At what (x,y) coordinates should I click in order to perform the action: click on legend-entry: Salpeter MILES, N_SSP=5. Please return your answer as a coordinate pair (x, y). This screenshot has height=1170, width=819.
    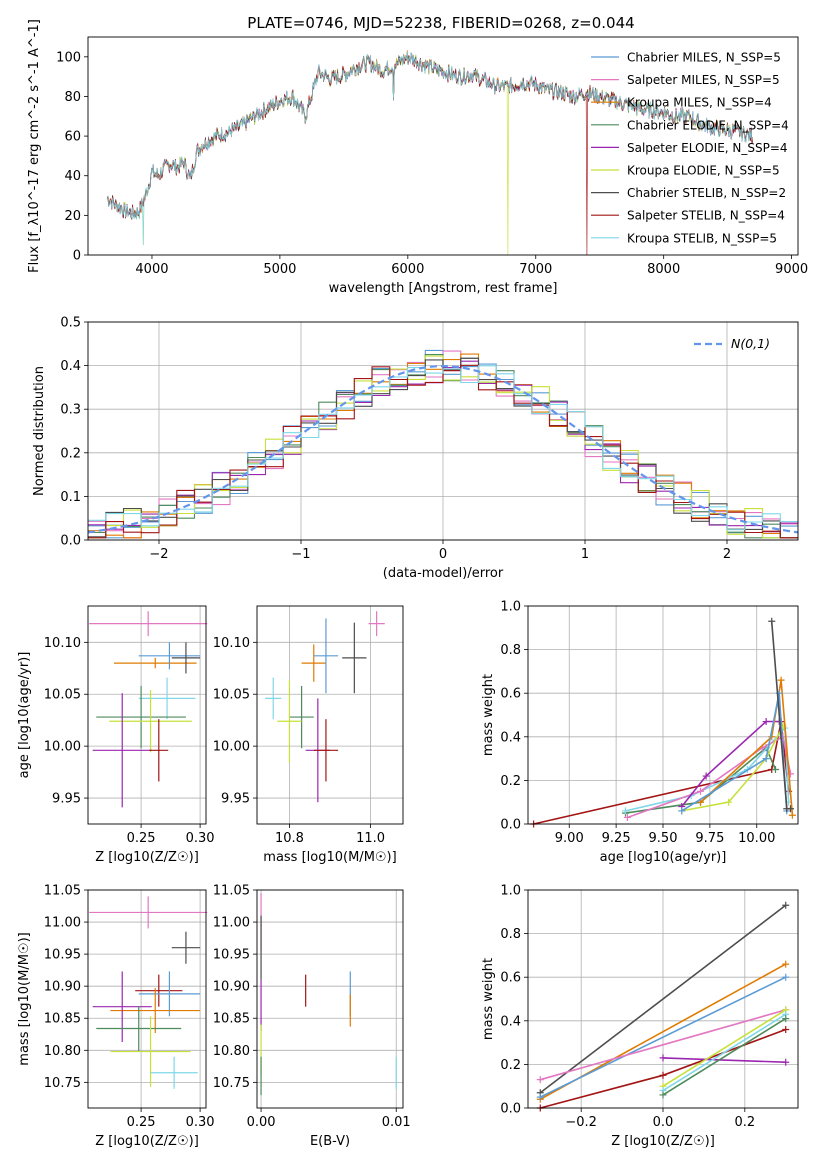
    Looking at the image, I should click on (703, 80).